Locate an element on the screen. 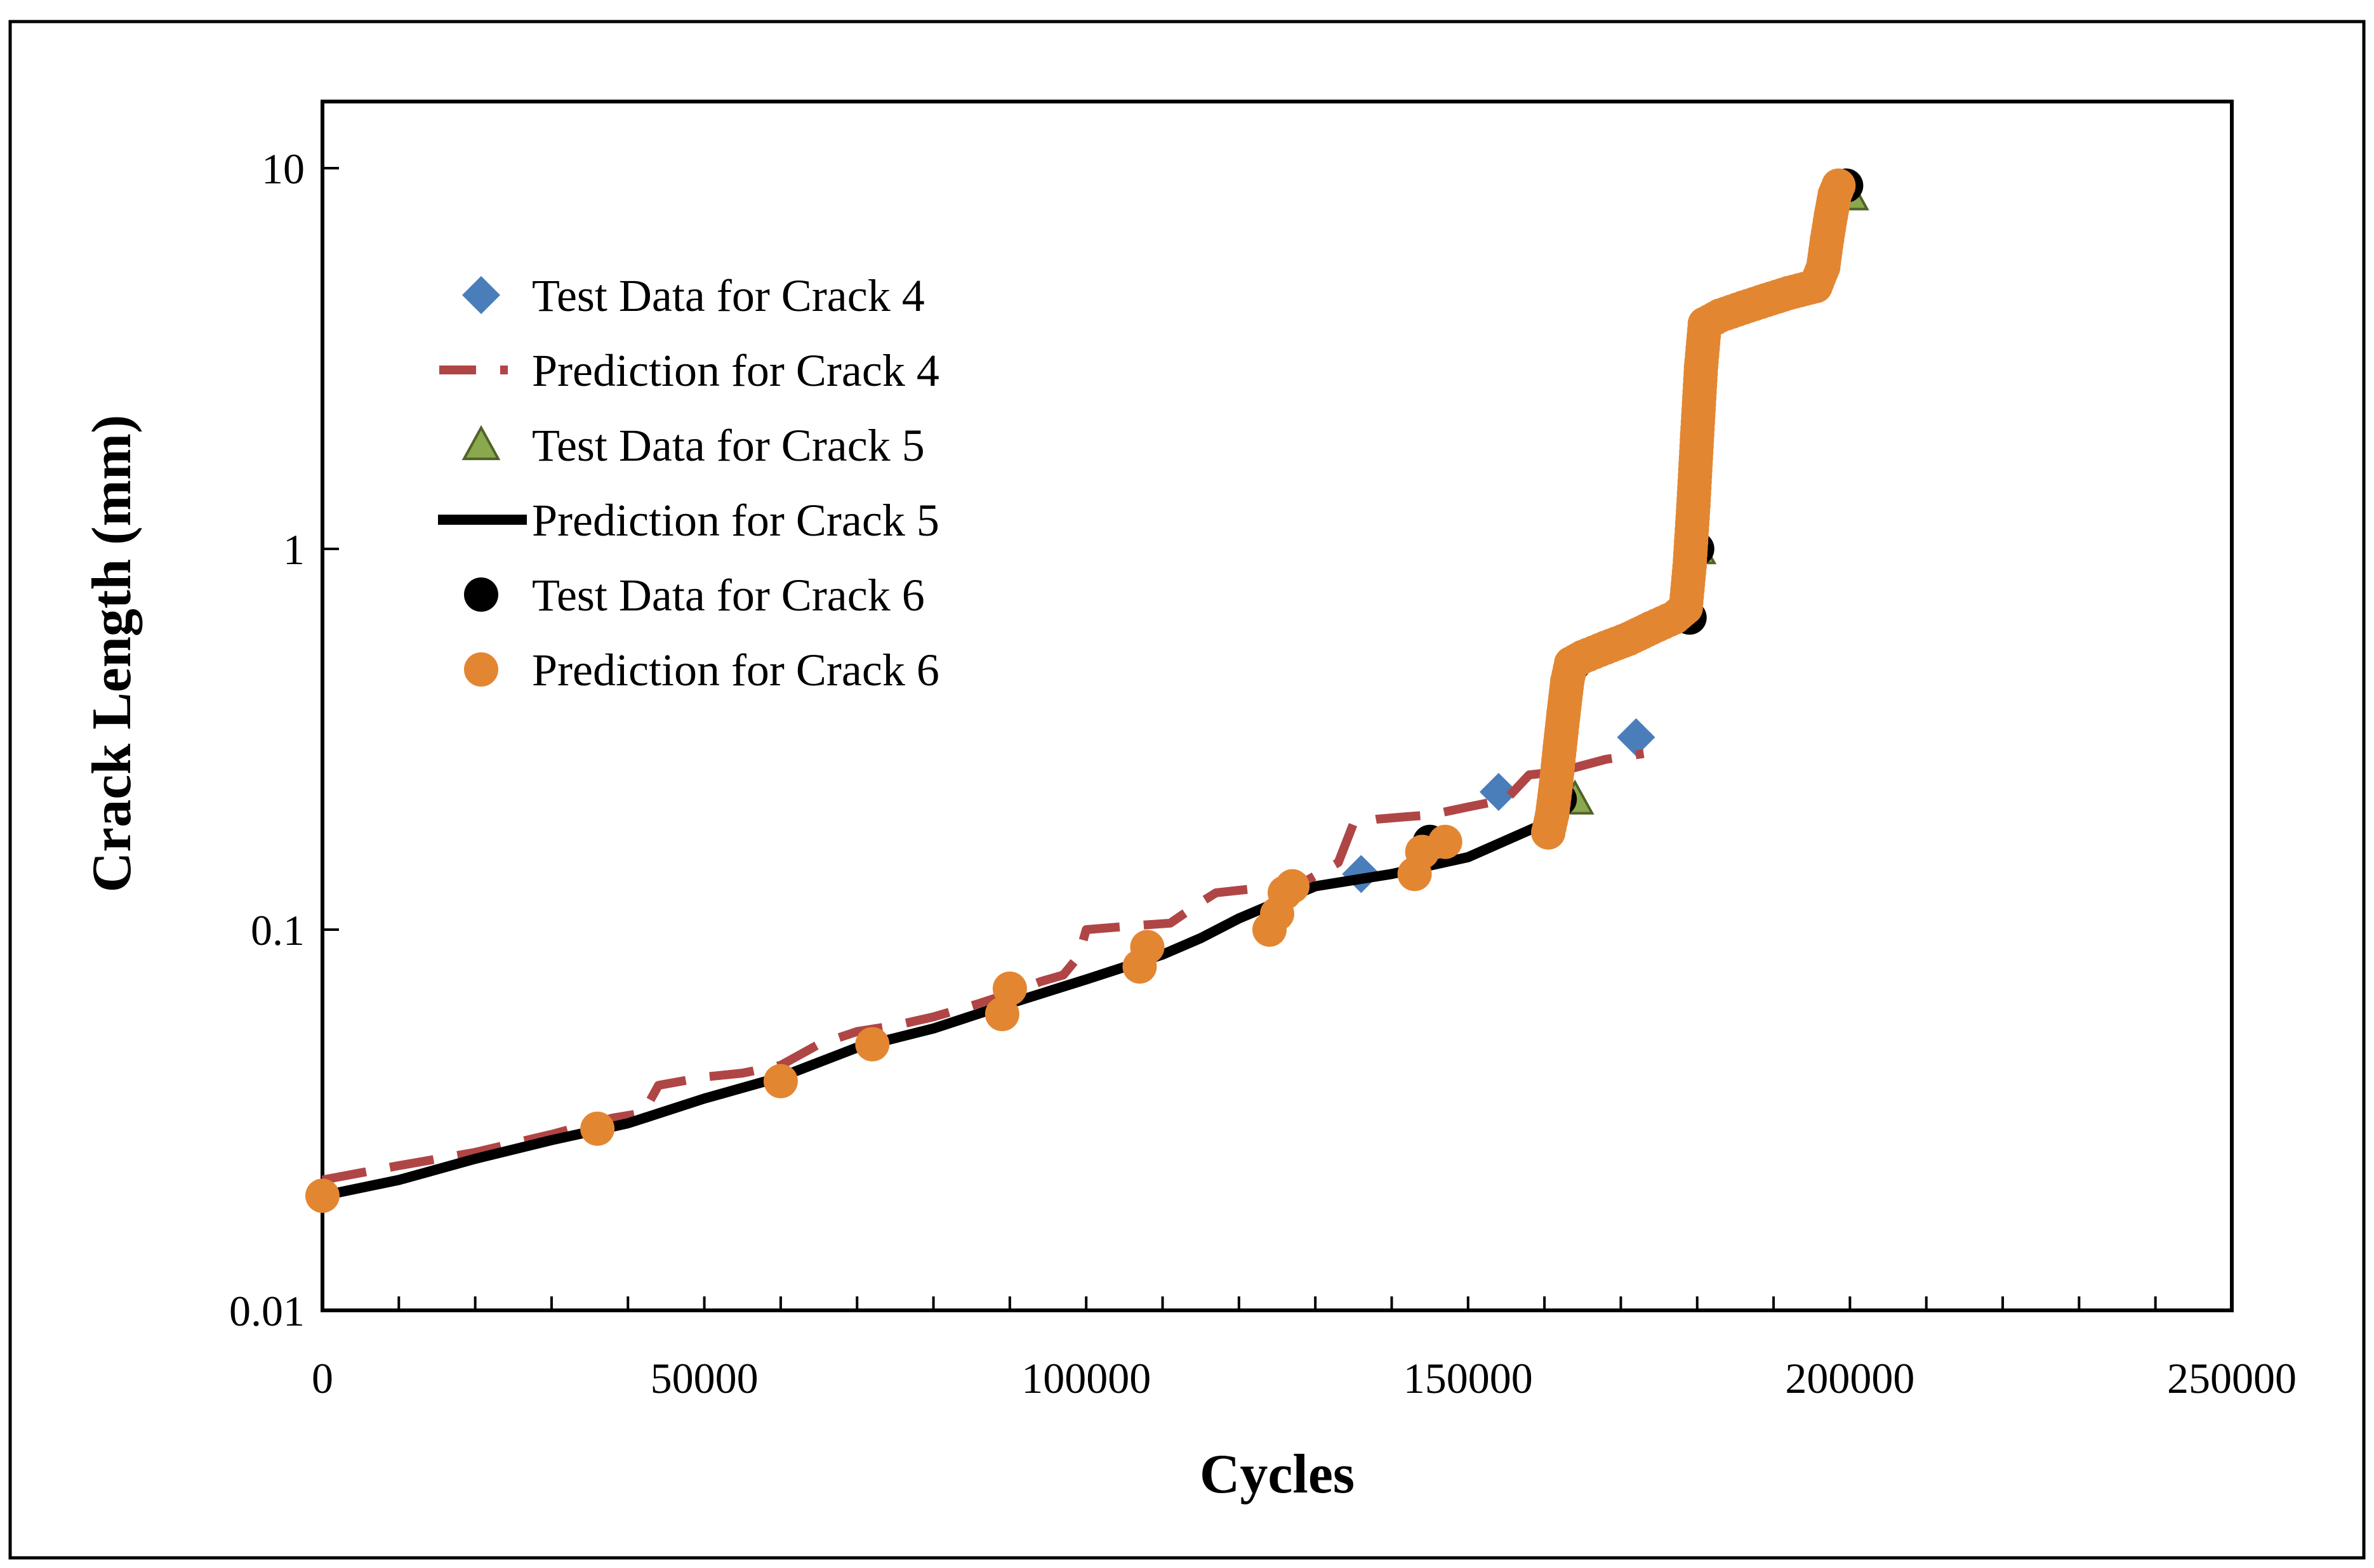 This screenshot has width=2374, height=1568. x-tick-labels: 0 50000 100000 150000 200000 250000 is located at coordinates (1304, 1378).